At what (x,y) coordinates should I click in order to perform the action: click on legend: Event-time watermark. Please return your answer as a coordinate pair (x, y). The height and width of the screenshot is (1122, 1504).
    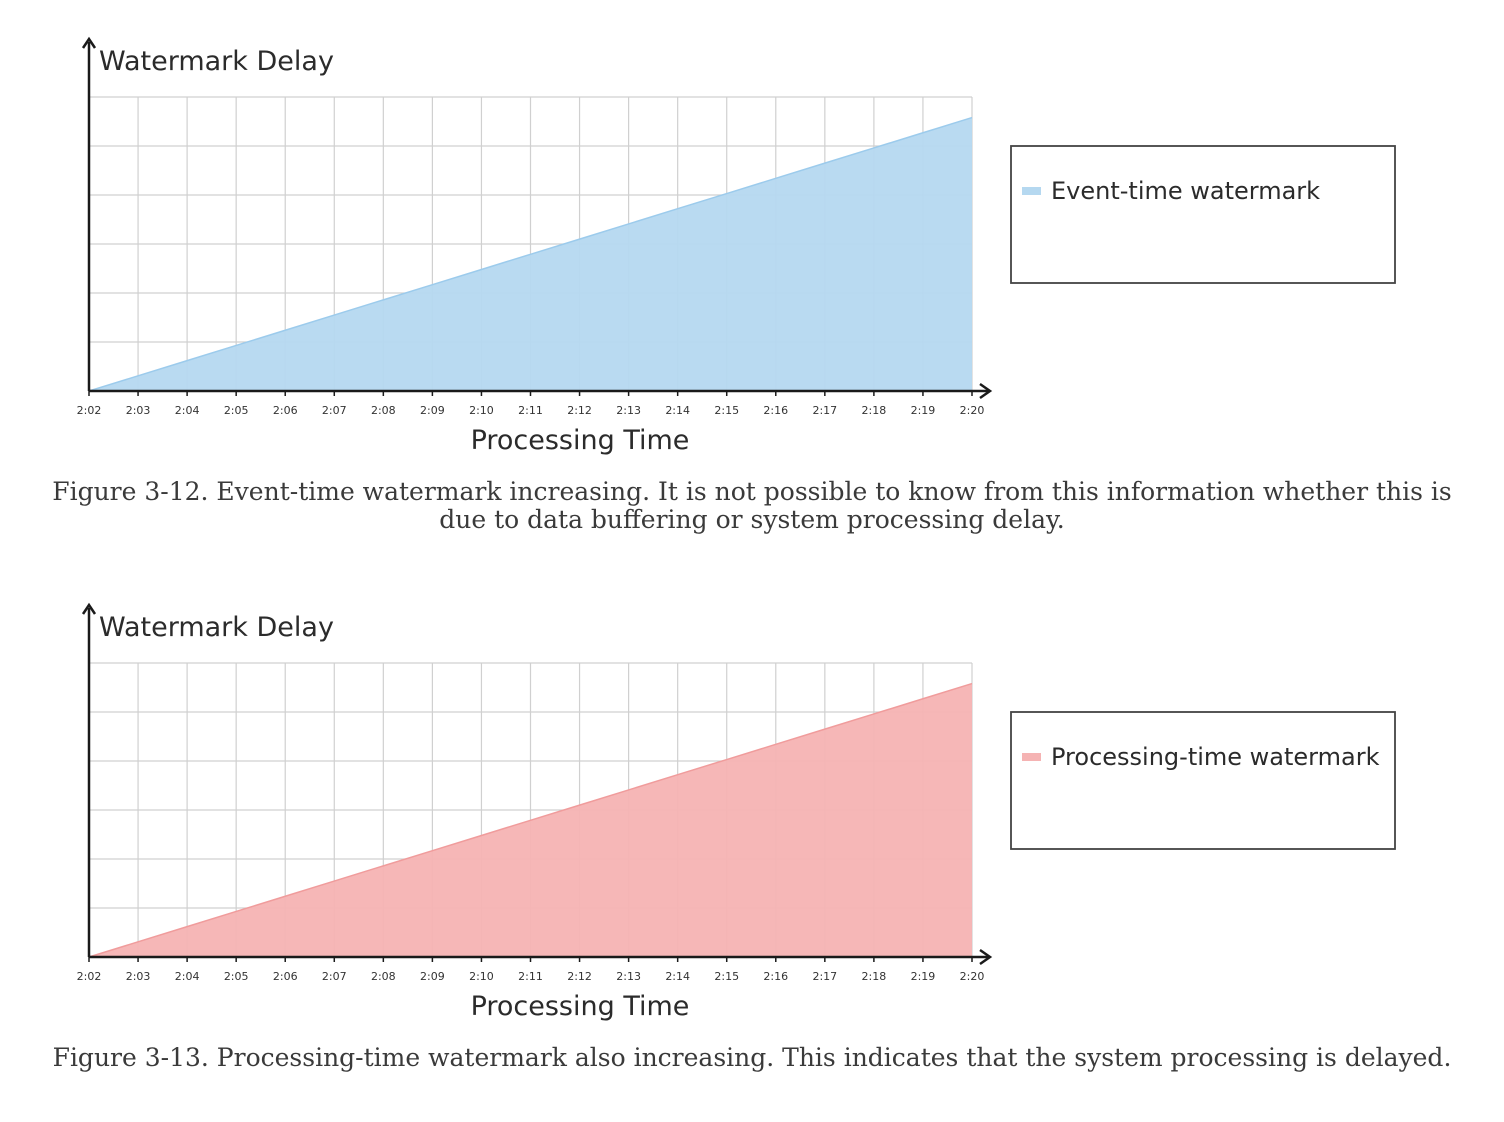
    Looking at the image, I should click on (1203, 214).